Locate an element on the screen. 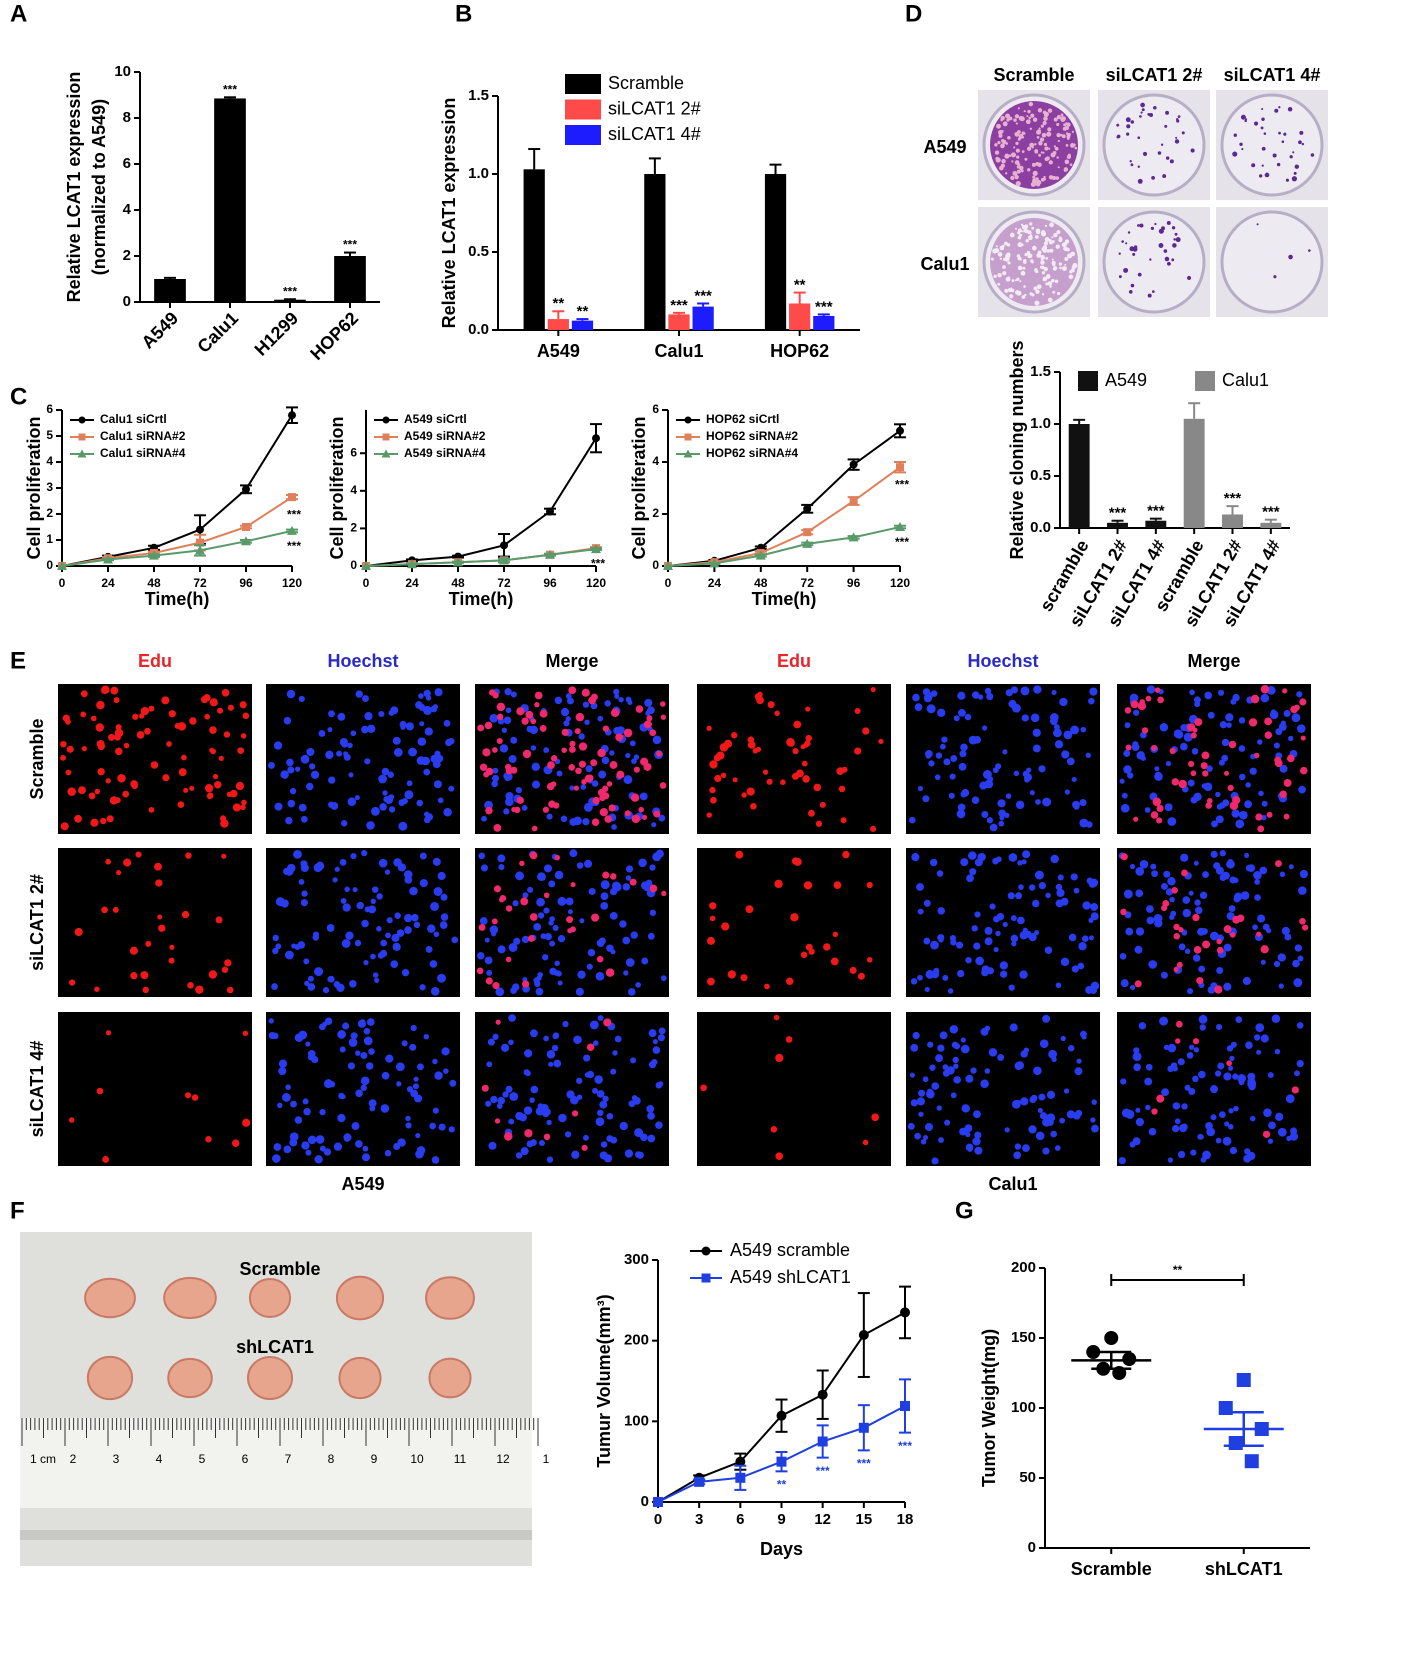 This screenshot has width=1418, height=1668. y-tick-label: 6 is located at coordinates (353, 452).